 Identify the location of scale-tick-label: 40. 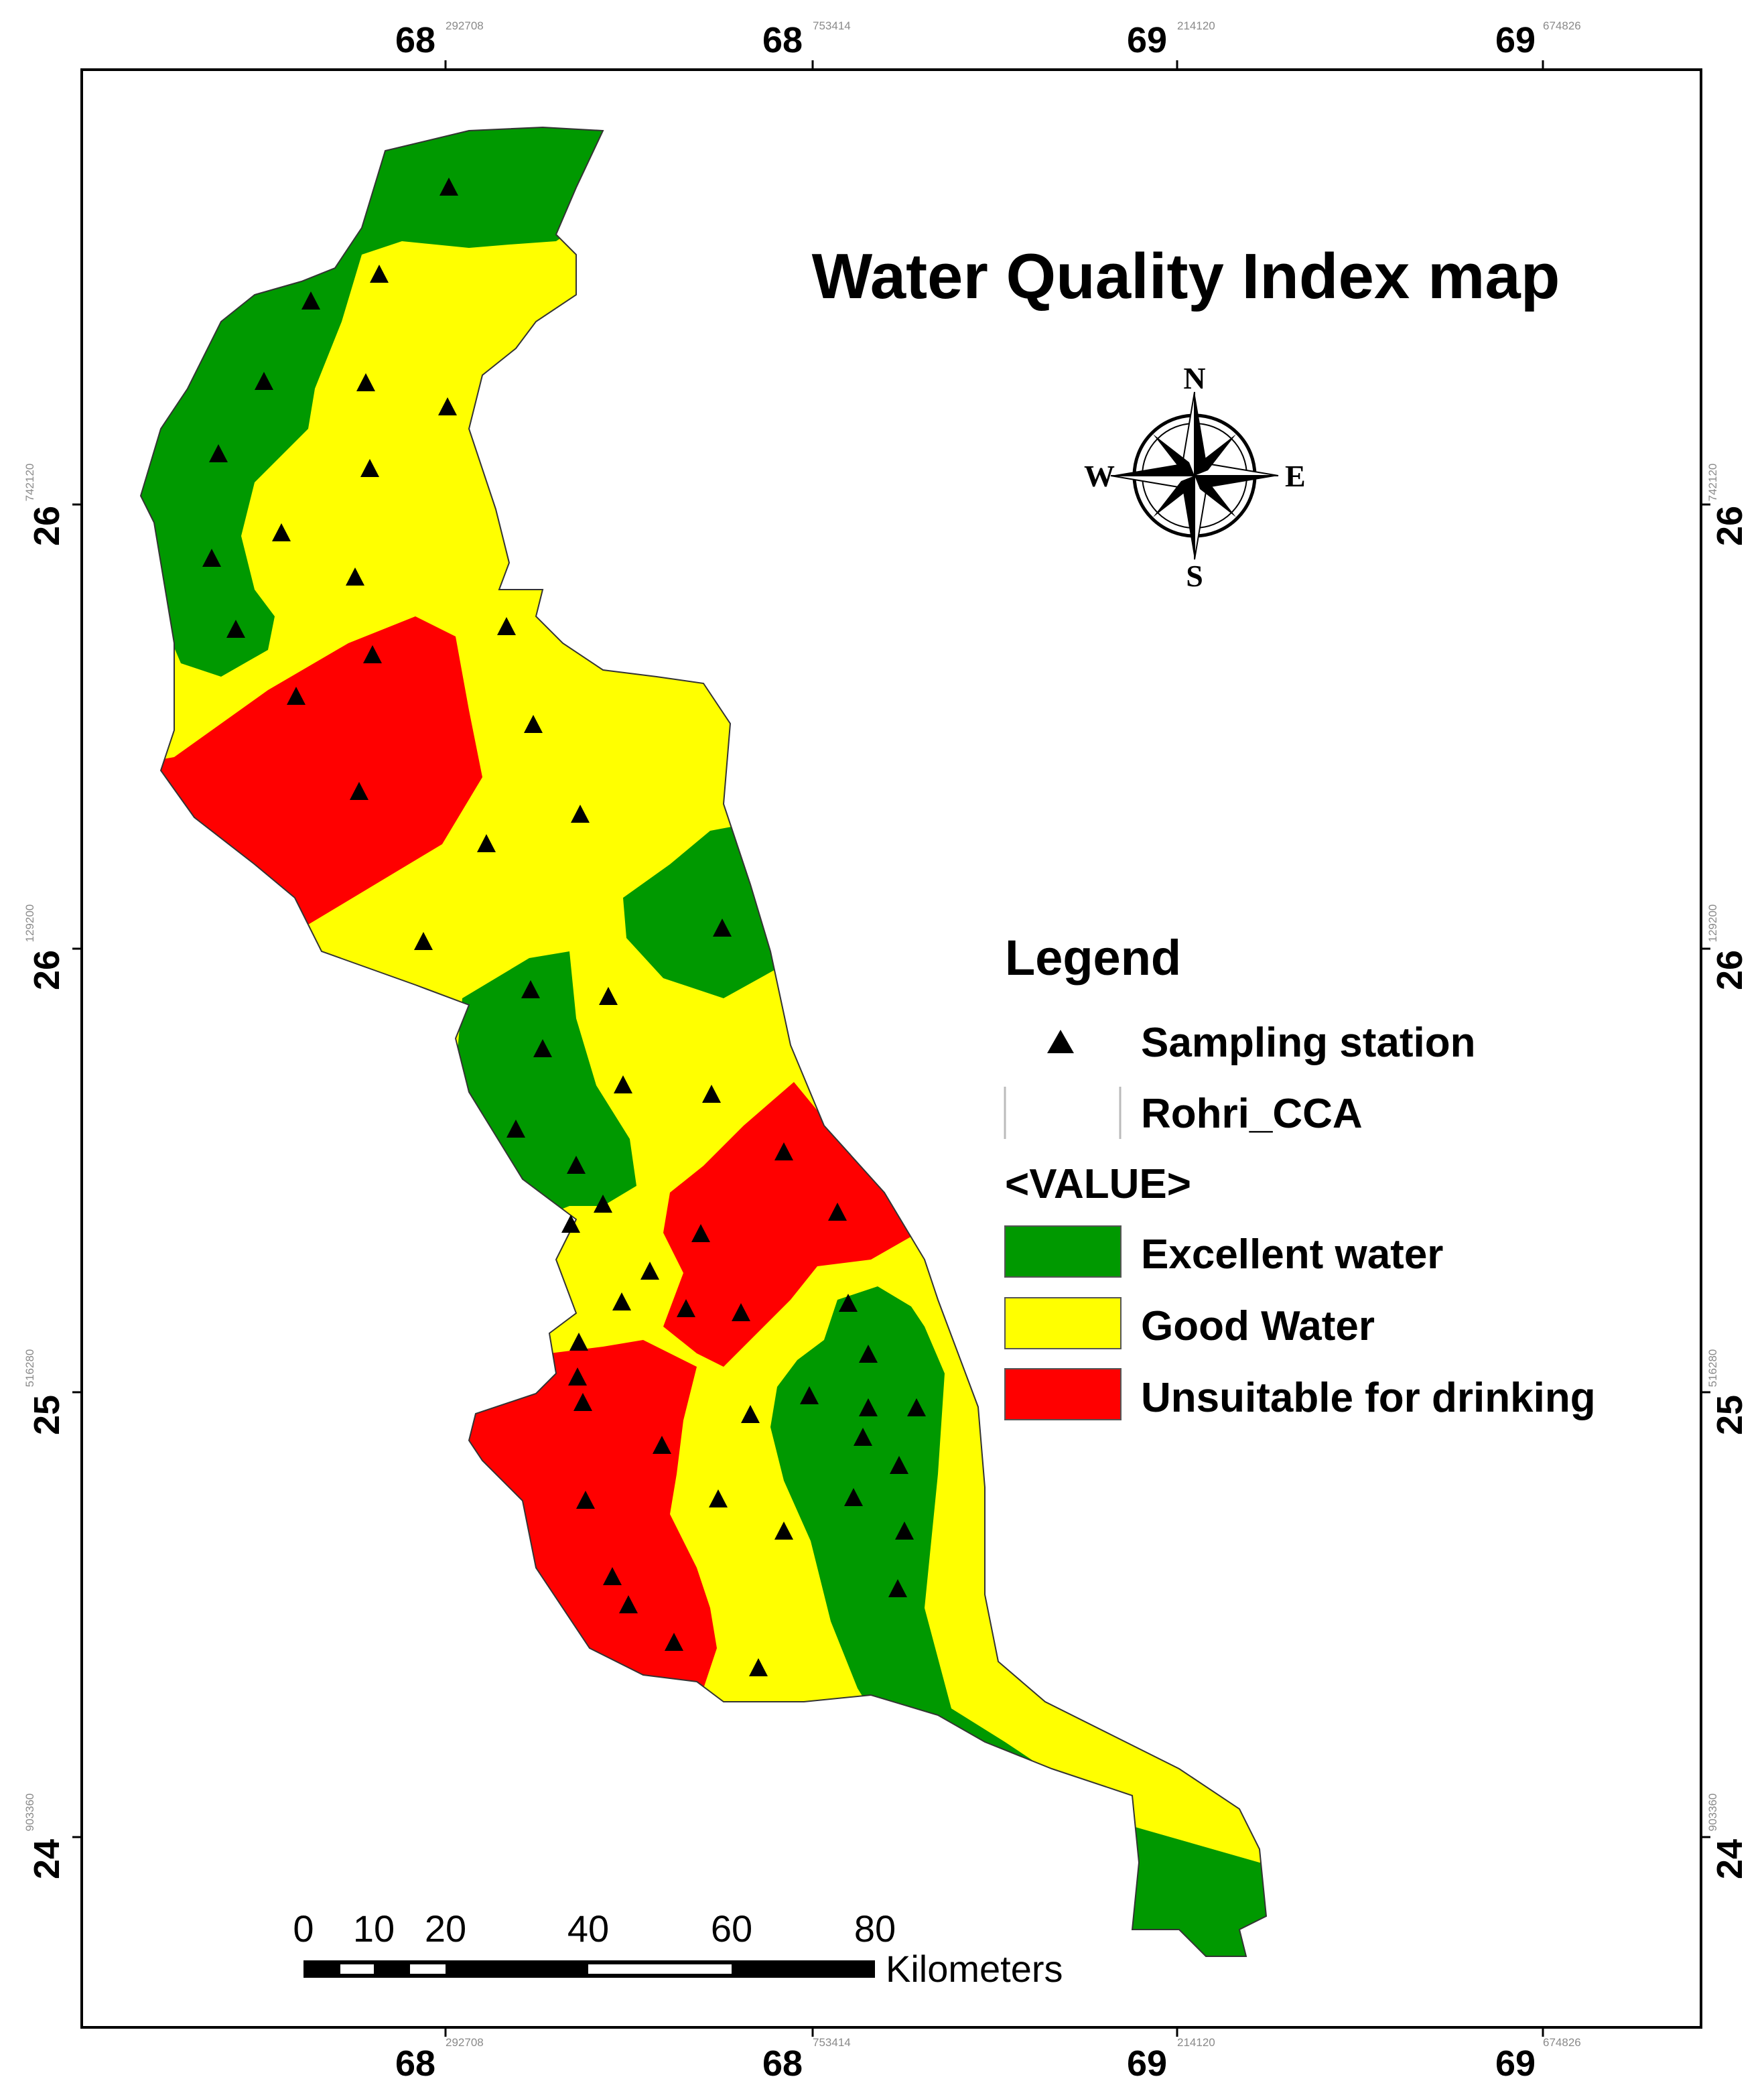
(588, 1928).